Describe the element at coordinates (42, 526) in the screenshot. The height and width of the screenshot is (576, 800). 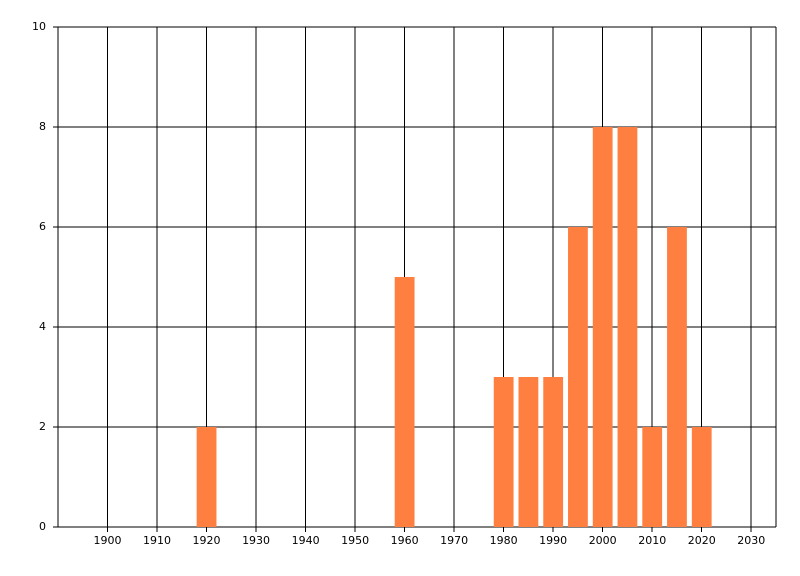
I see `y-tick-label: 0` at that location.